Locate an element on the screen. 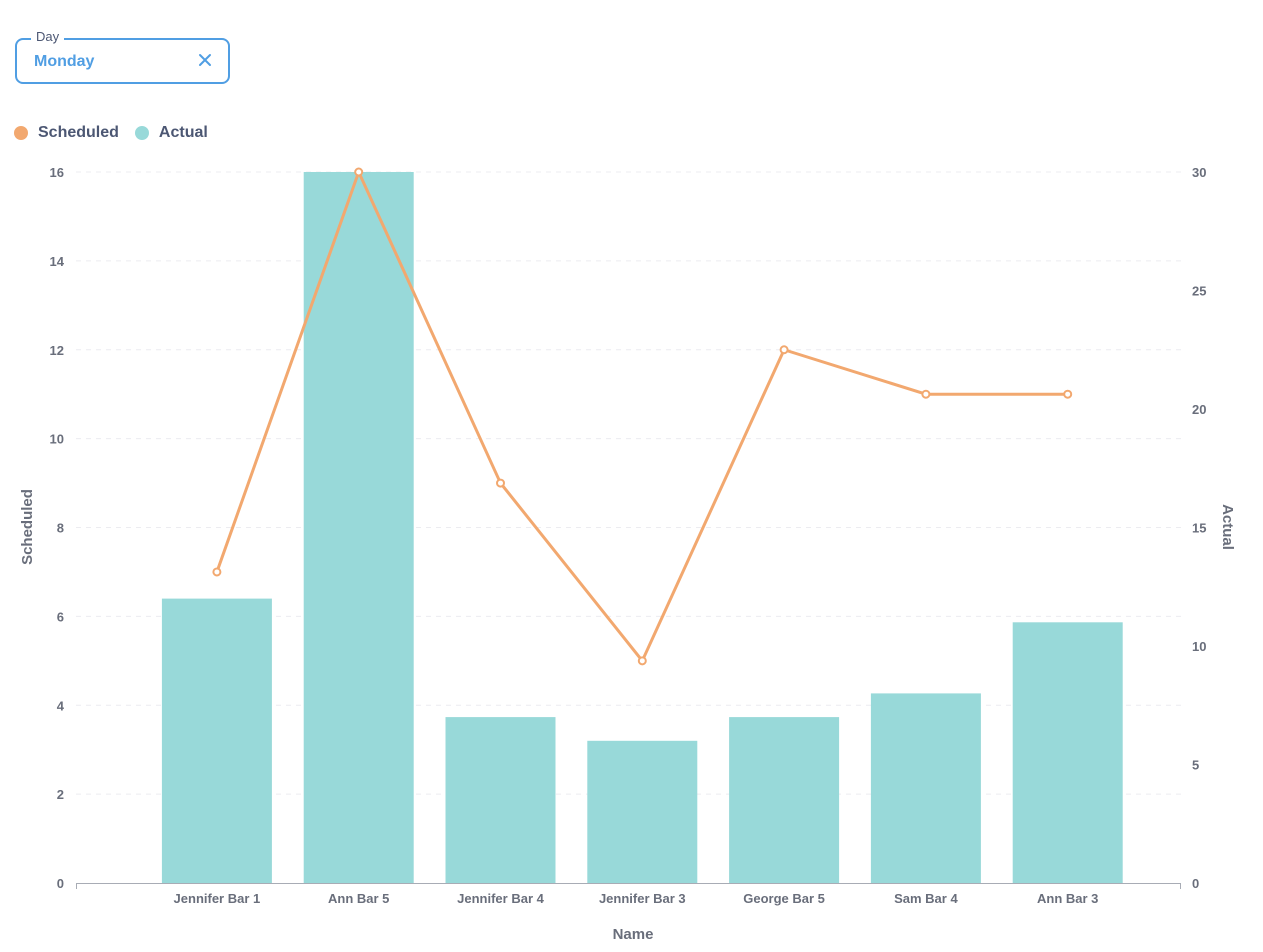 The image size is (1263, 952). legend-item-scheduled: Scheduled is located at coordinates (66, 133).